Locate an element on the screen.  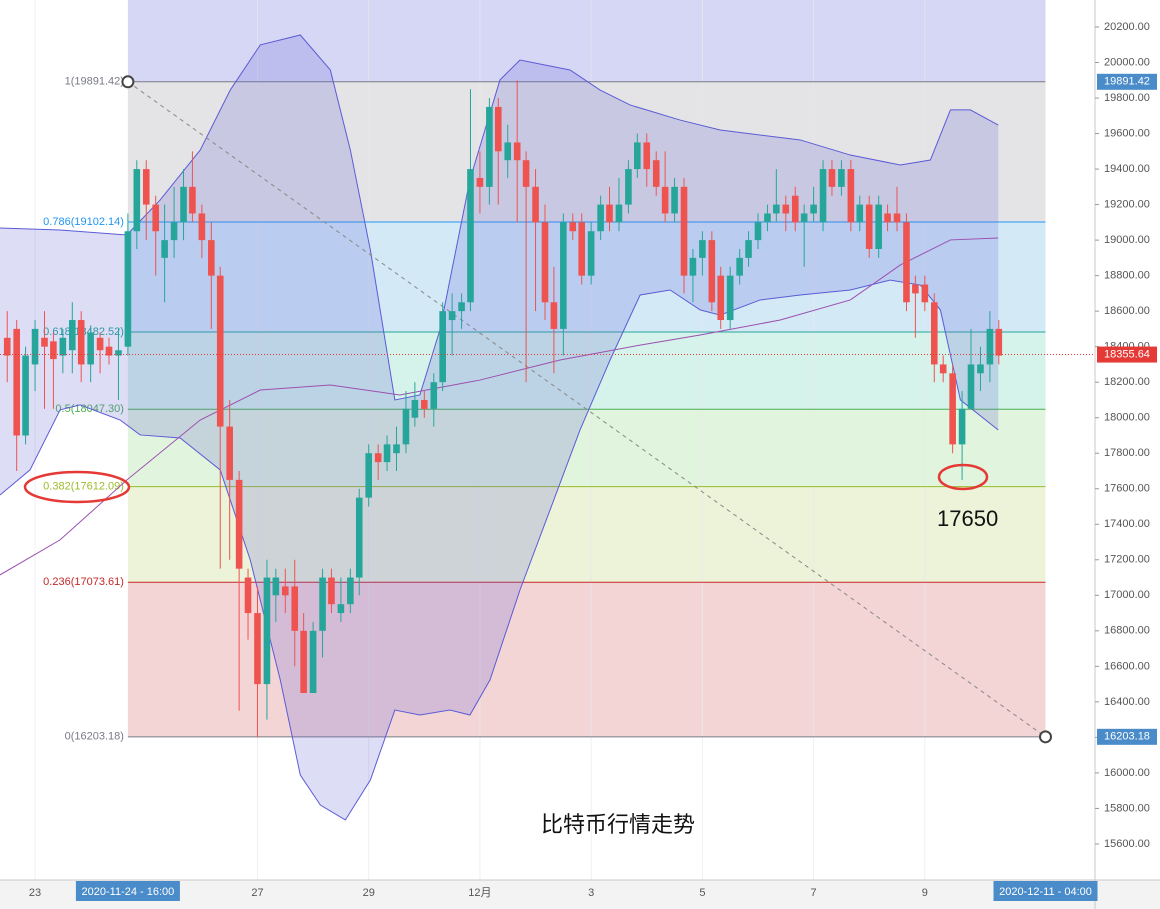
y-tick-label: 16400.00 is located at coordinates (1127, 702).